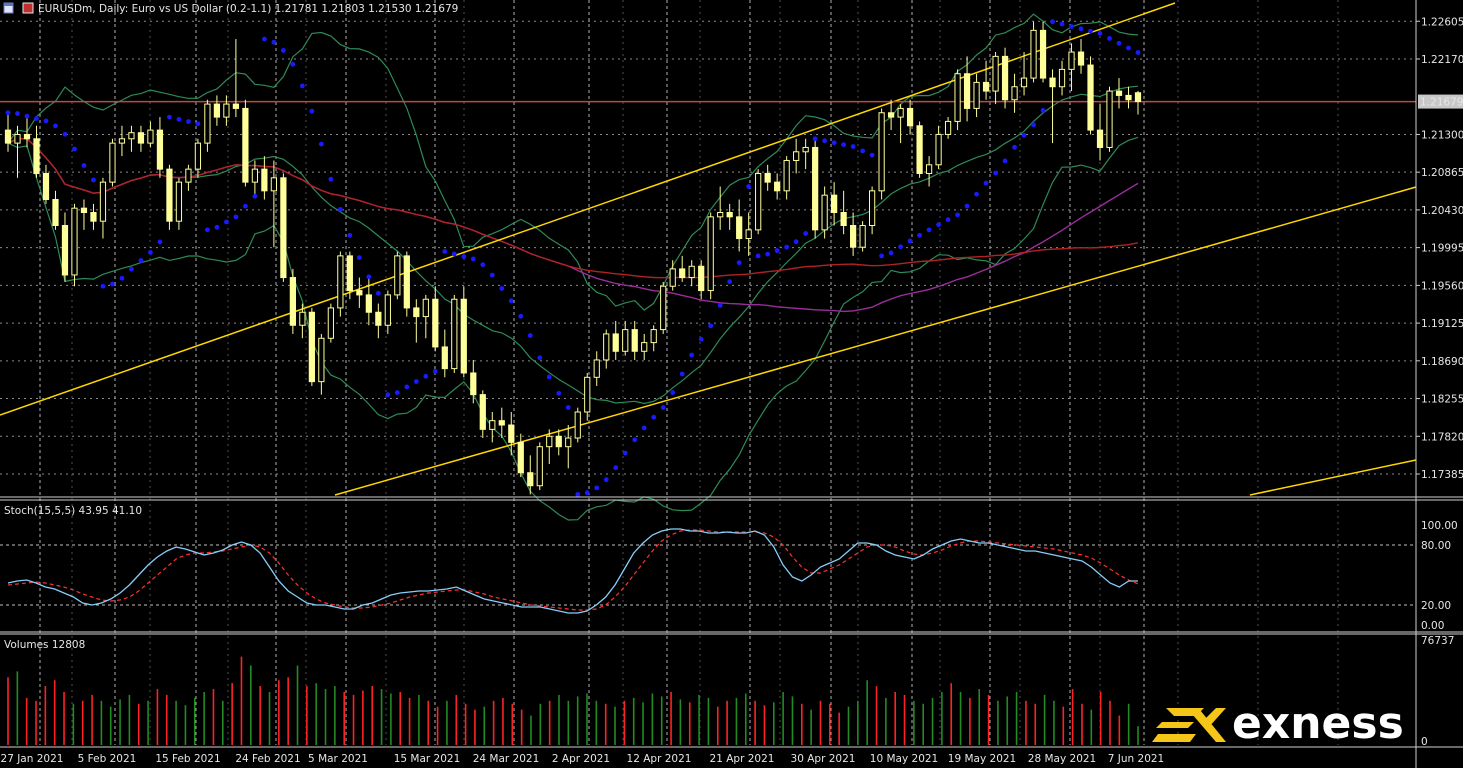 The height and width of the screenshot is (768, 1463). I want to click on price-tick-label: 1.17385, so click(1442, 475).